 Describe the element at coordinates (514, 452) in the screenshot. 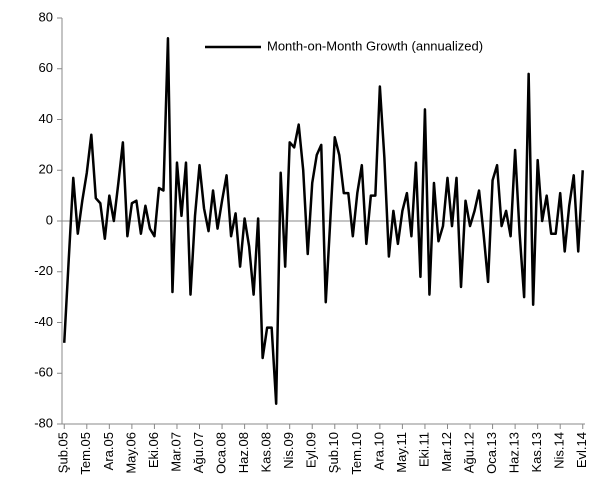

I see `x-tick-label: Haz.13` at that location.